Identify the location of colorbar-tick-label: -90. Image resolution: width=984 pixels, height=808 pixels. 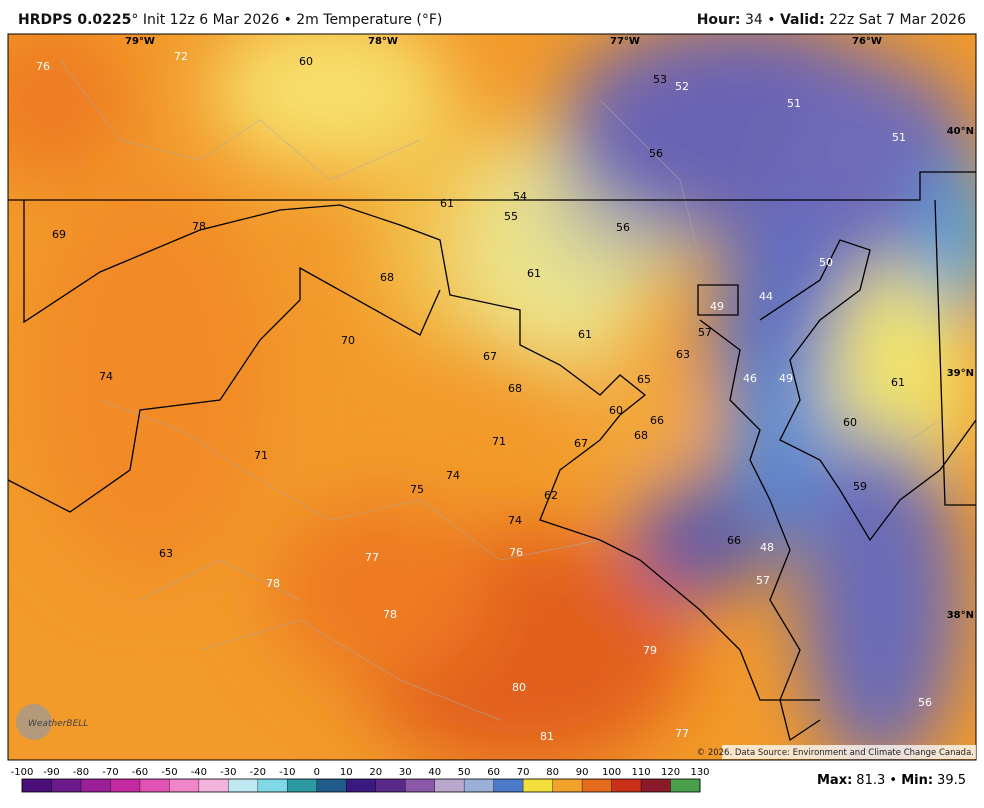
(51, 772).